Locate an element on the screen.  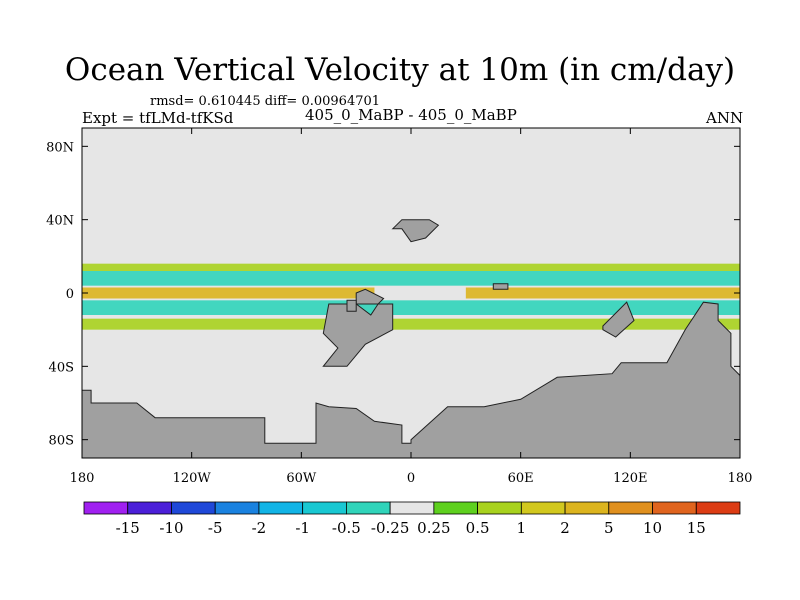
asia-east-land is located at coordinates (618, 319).